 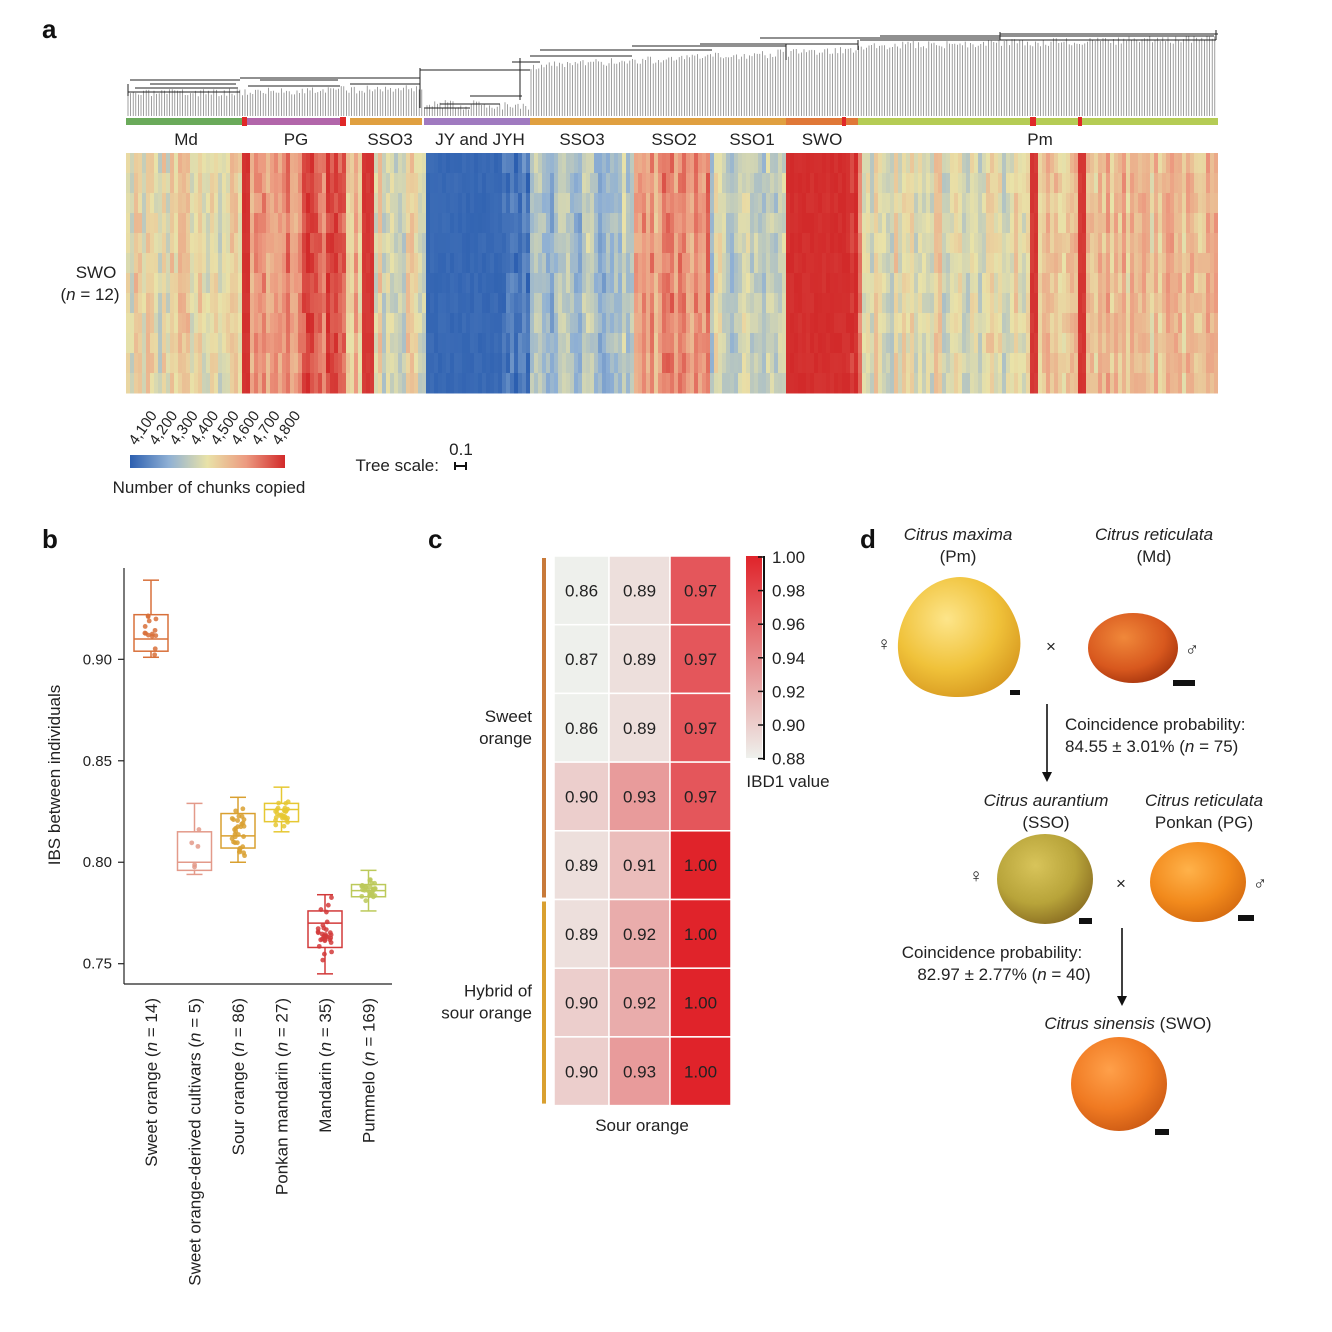 I want to click on parent1-species: Citrus maxima, so click(x=958, y=534).